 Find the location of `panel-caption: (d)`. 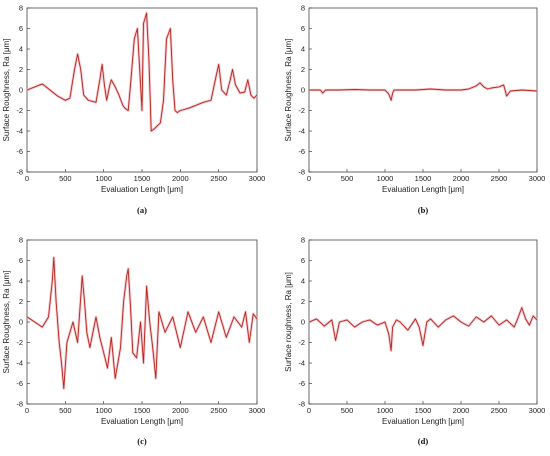

panel-caption: (d) is located at coordinates (423, 441).